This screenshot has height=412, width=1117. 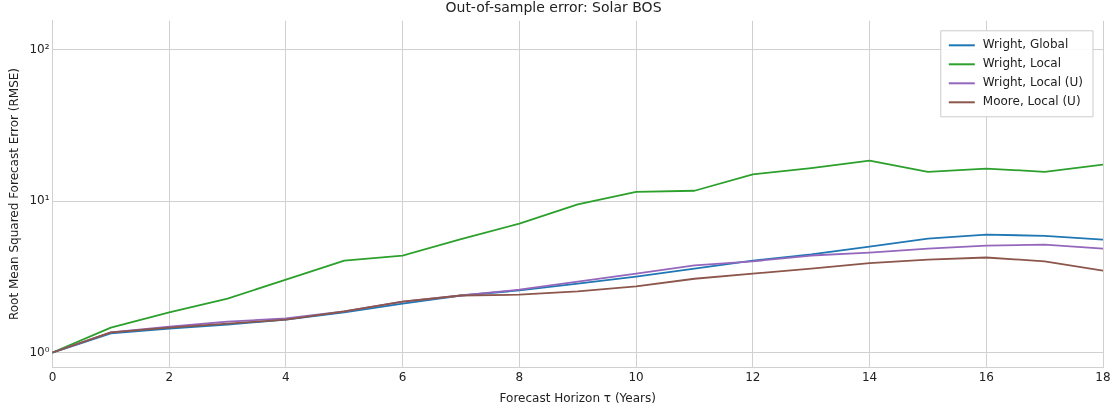 I want to click on x-tick-label: 6, so click(x=402, y=376).